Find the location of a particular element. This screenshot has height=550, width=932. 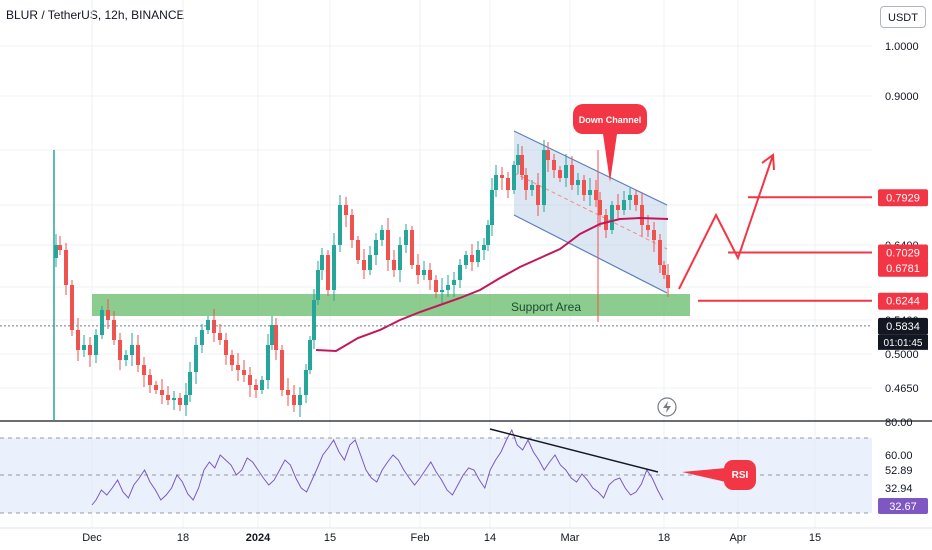

price-label: 0.6781 is located at coordinates (903, 269).